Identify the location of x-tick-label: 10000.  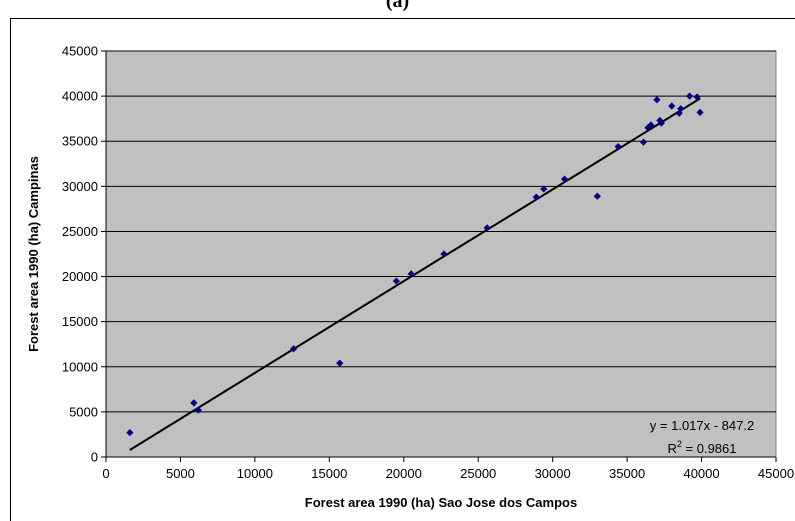
(255, 473).